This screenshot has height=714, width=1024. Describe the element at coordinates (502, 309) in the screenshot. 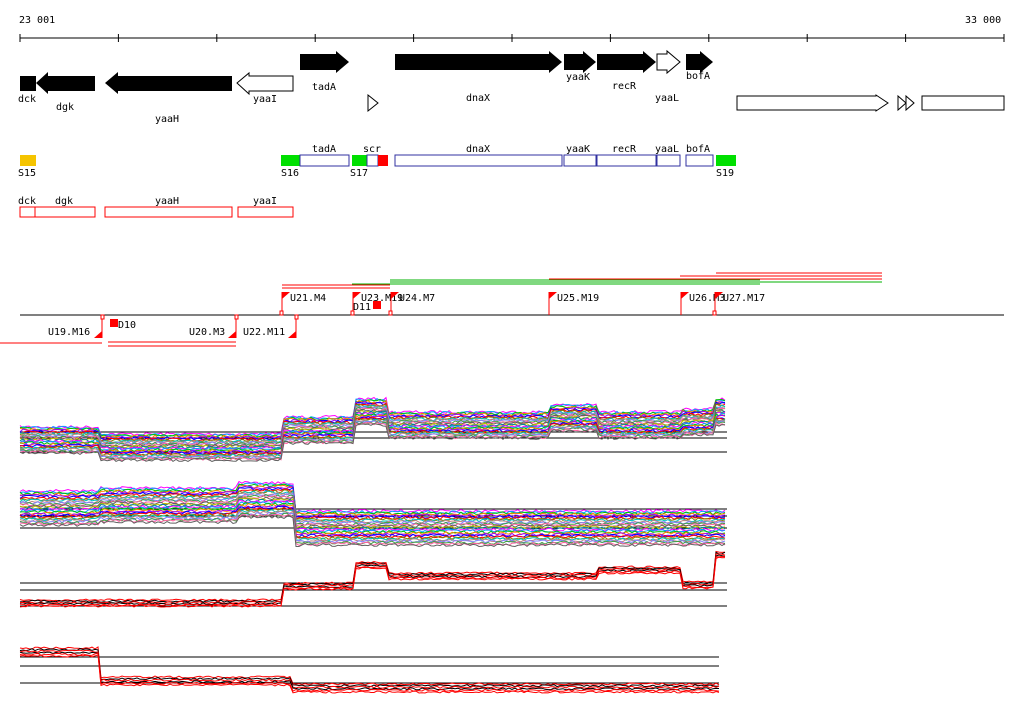

I see `promoter-track: U21.M4 U23.M19 U24.M7 D11 U25.M19 U26.M3` at that location.